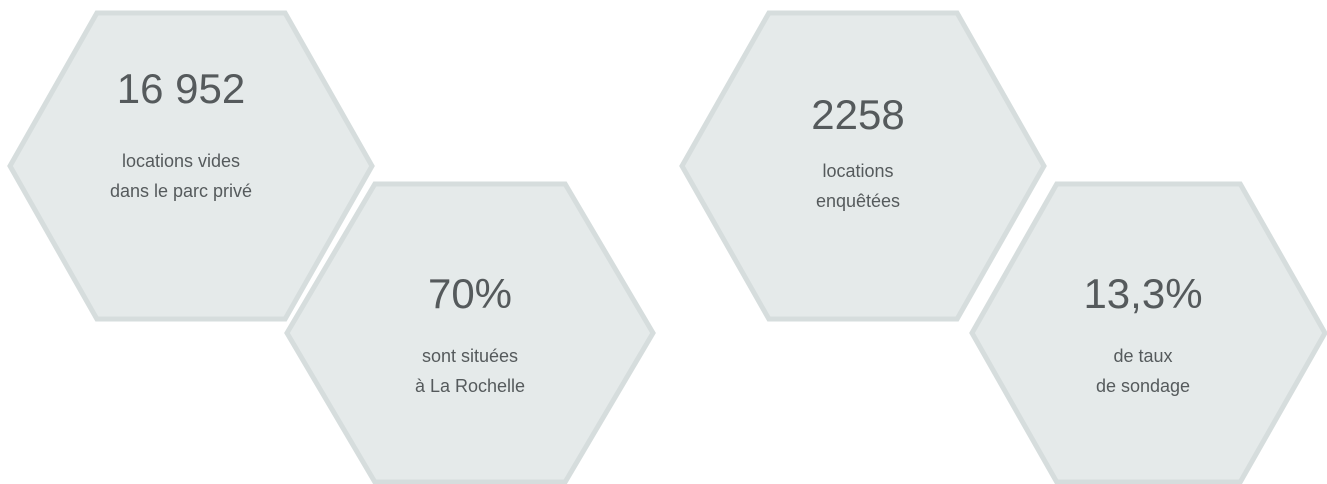 The image size is (1327, 484). Describe the element at coordinates (470, 386) in the screenshot. I see `stat-label: à La Rochelle` at that location.